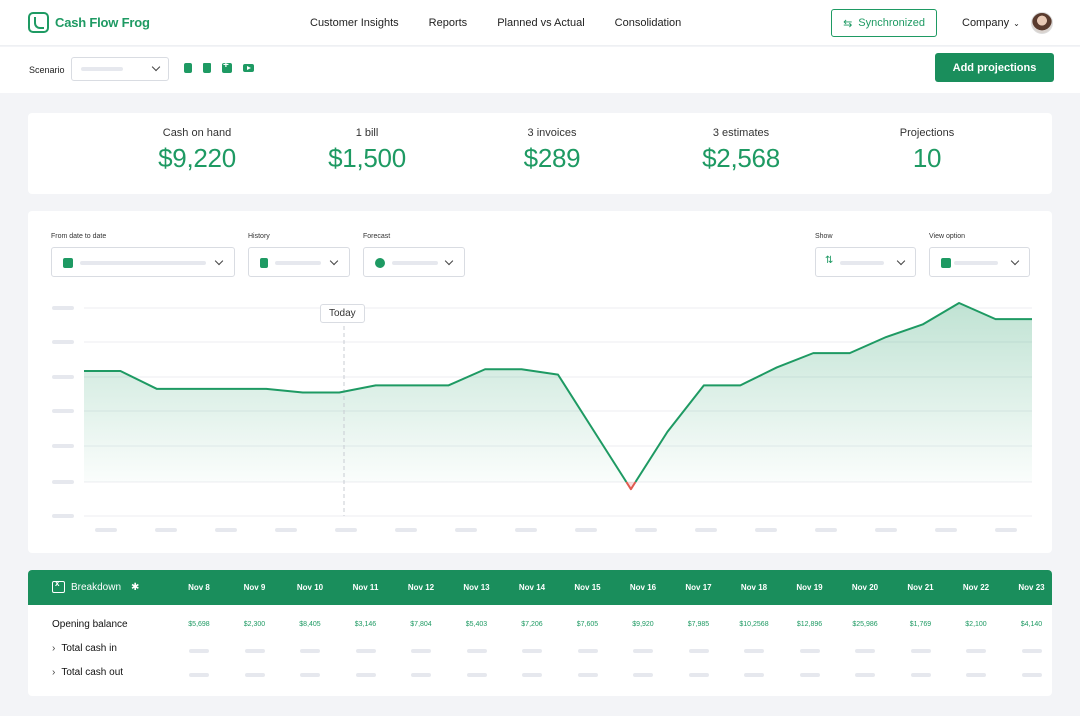  I want to click on opening-balance-cell: $2,300, so click(254, 624).